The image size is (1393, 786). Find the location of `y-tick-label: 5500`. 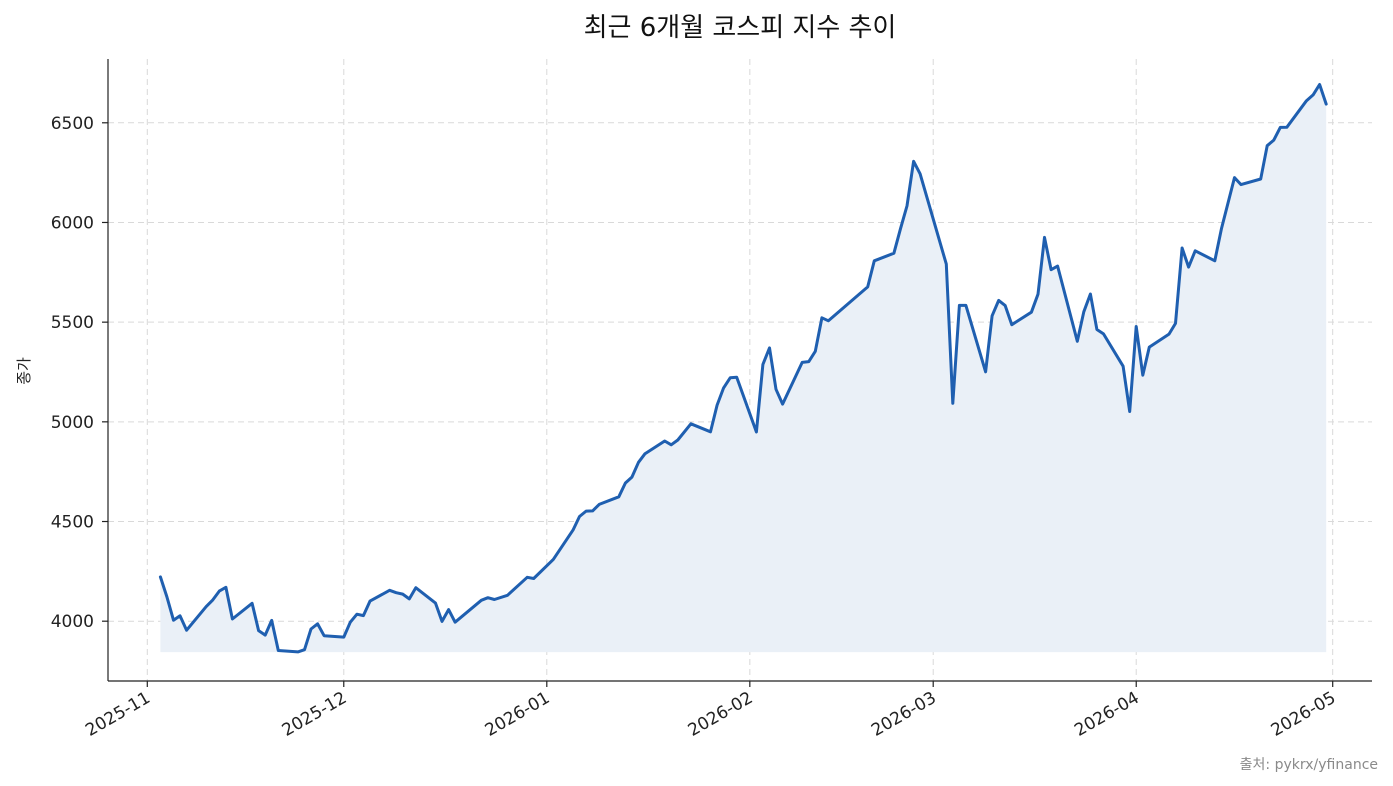

y-tick-label: 5500 is located at coordinates (72, 323).